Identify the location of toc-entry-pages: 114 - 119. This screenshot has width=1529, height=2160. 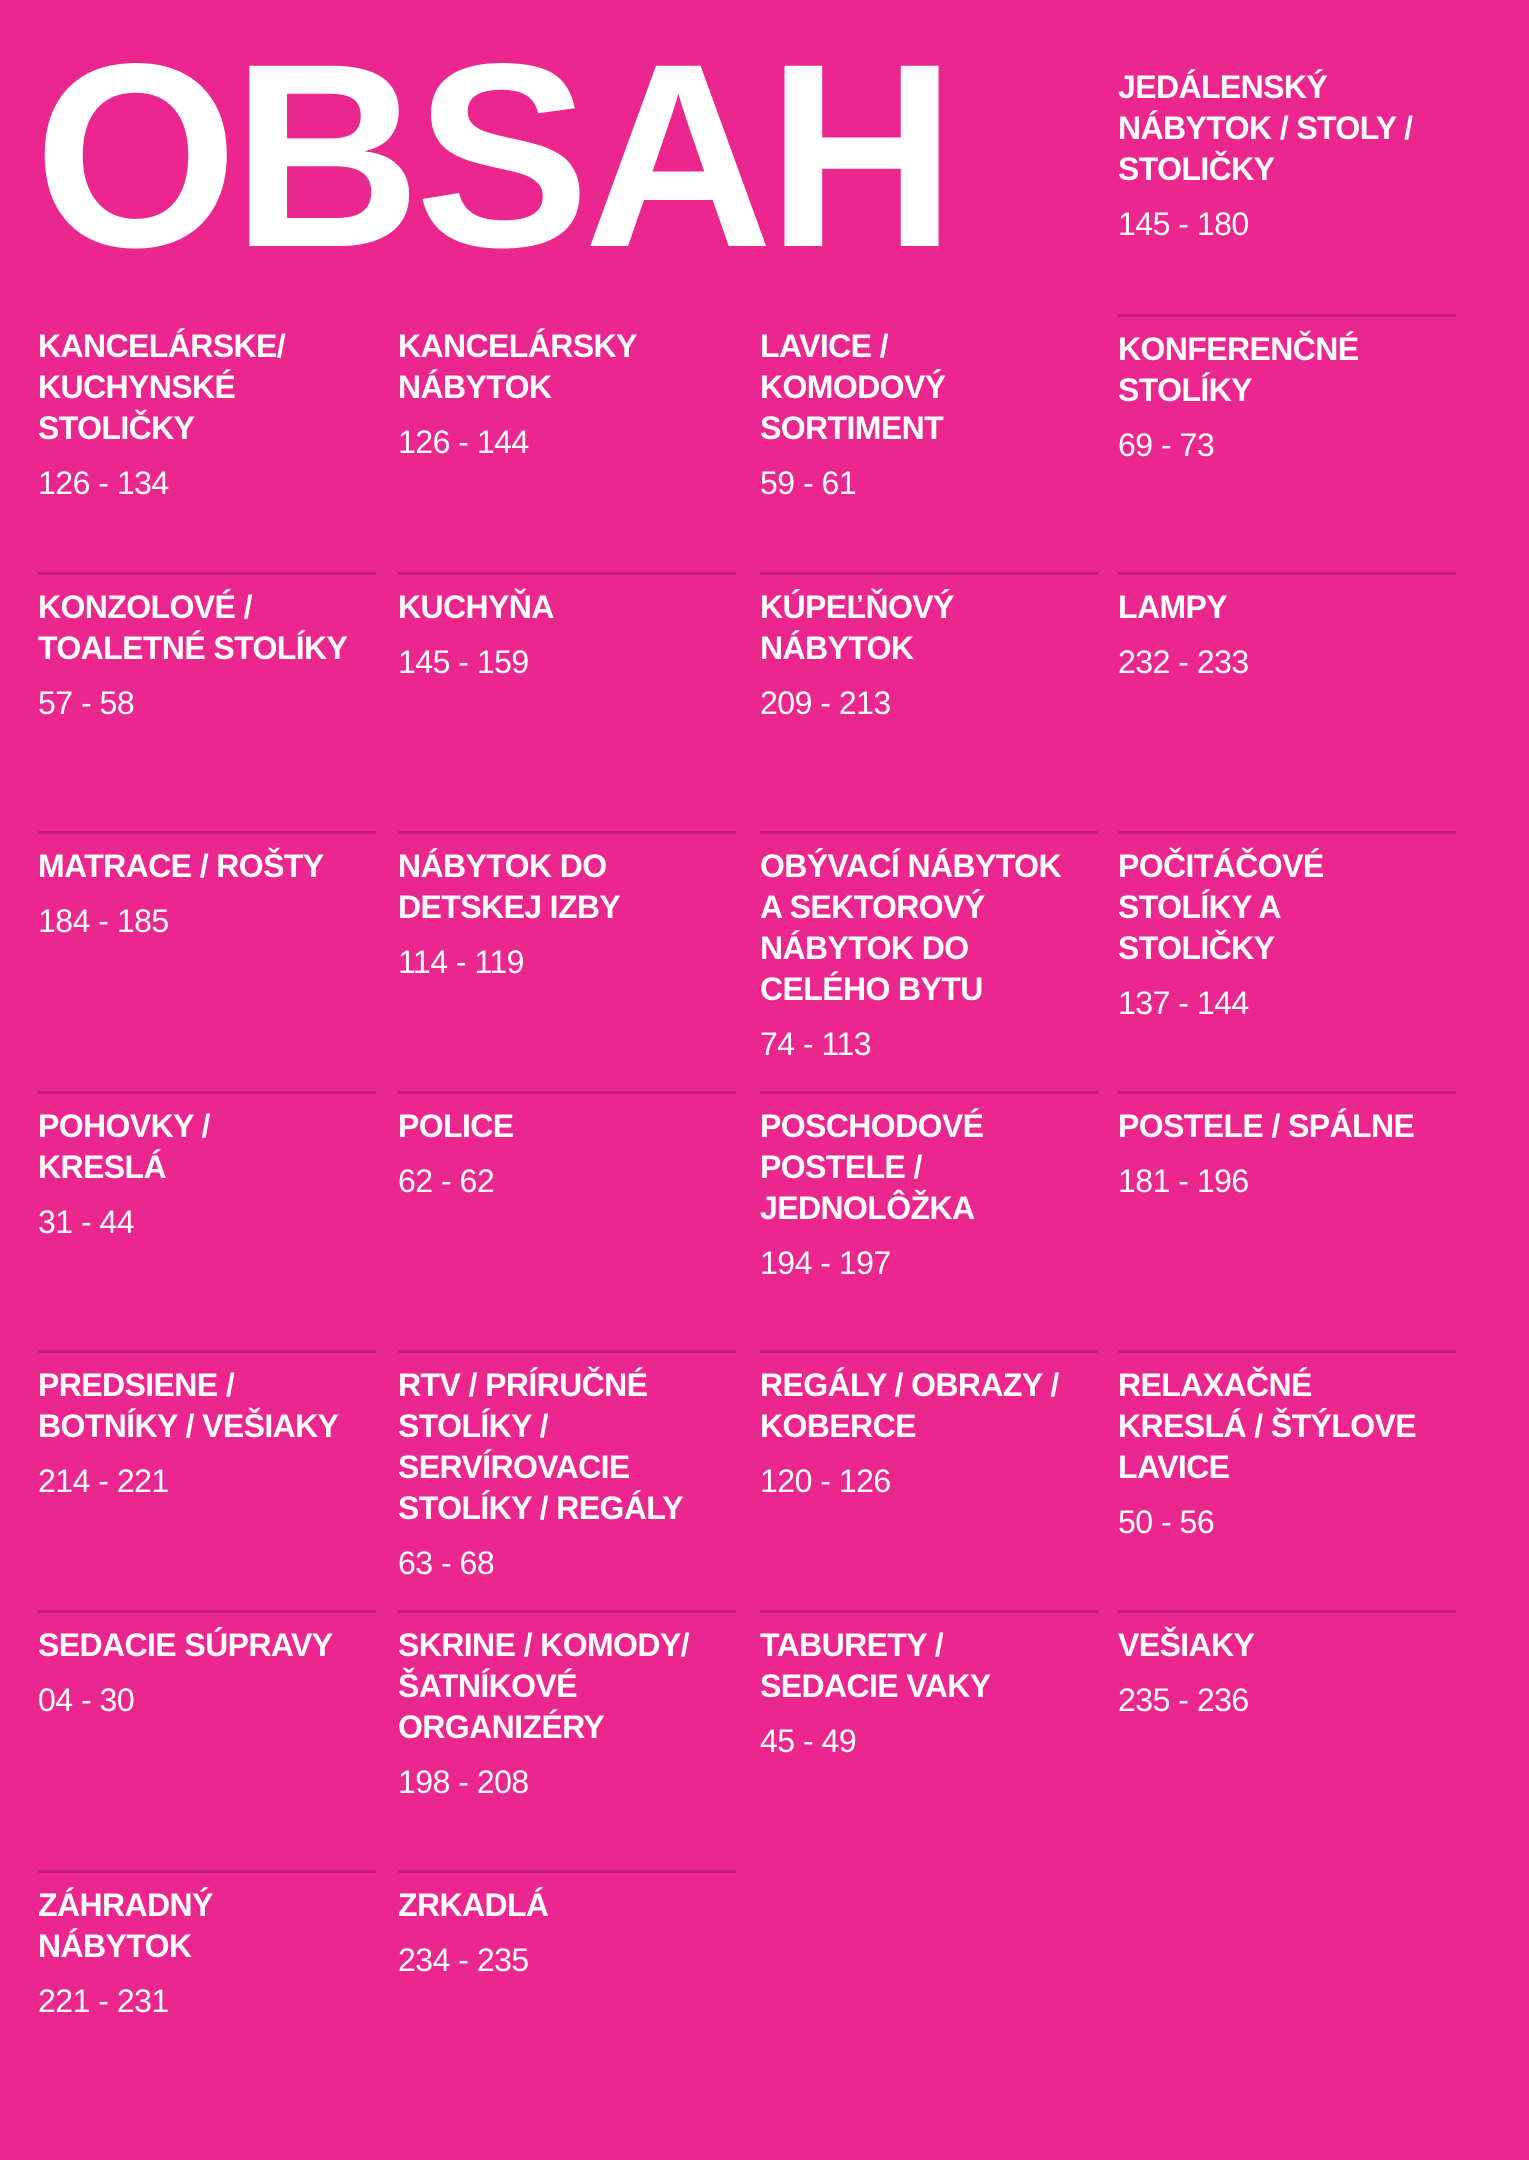
(461, 962).